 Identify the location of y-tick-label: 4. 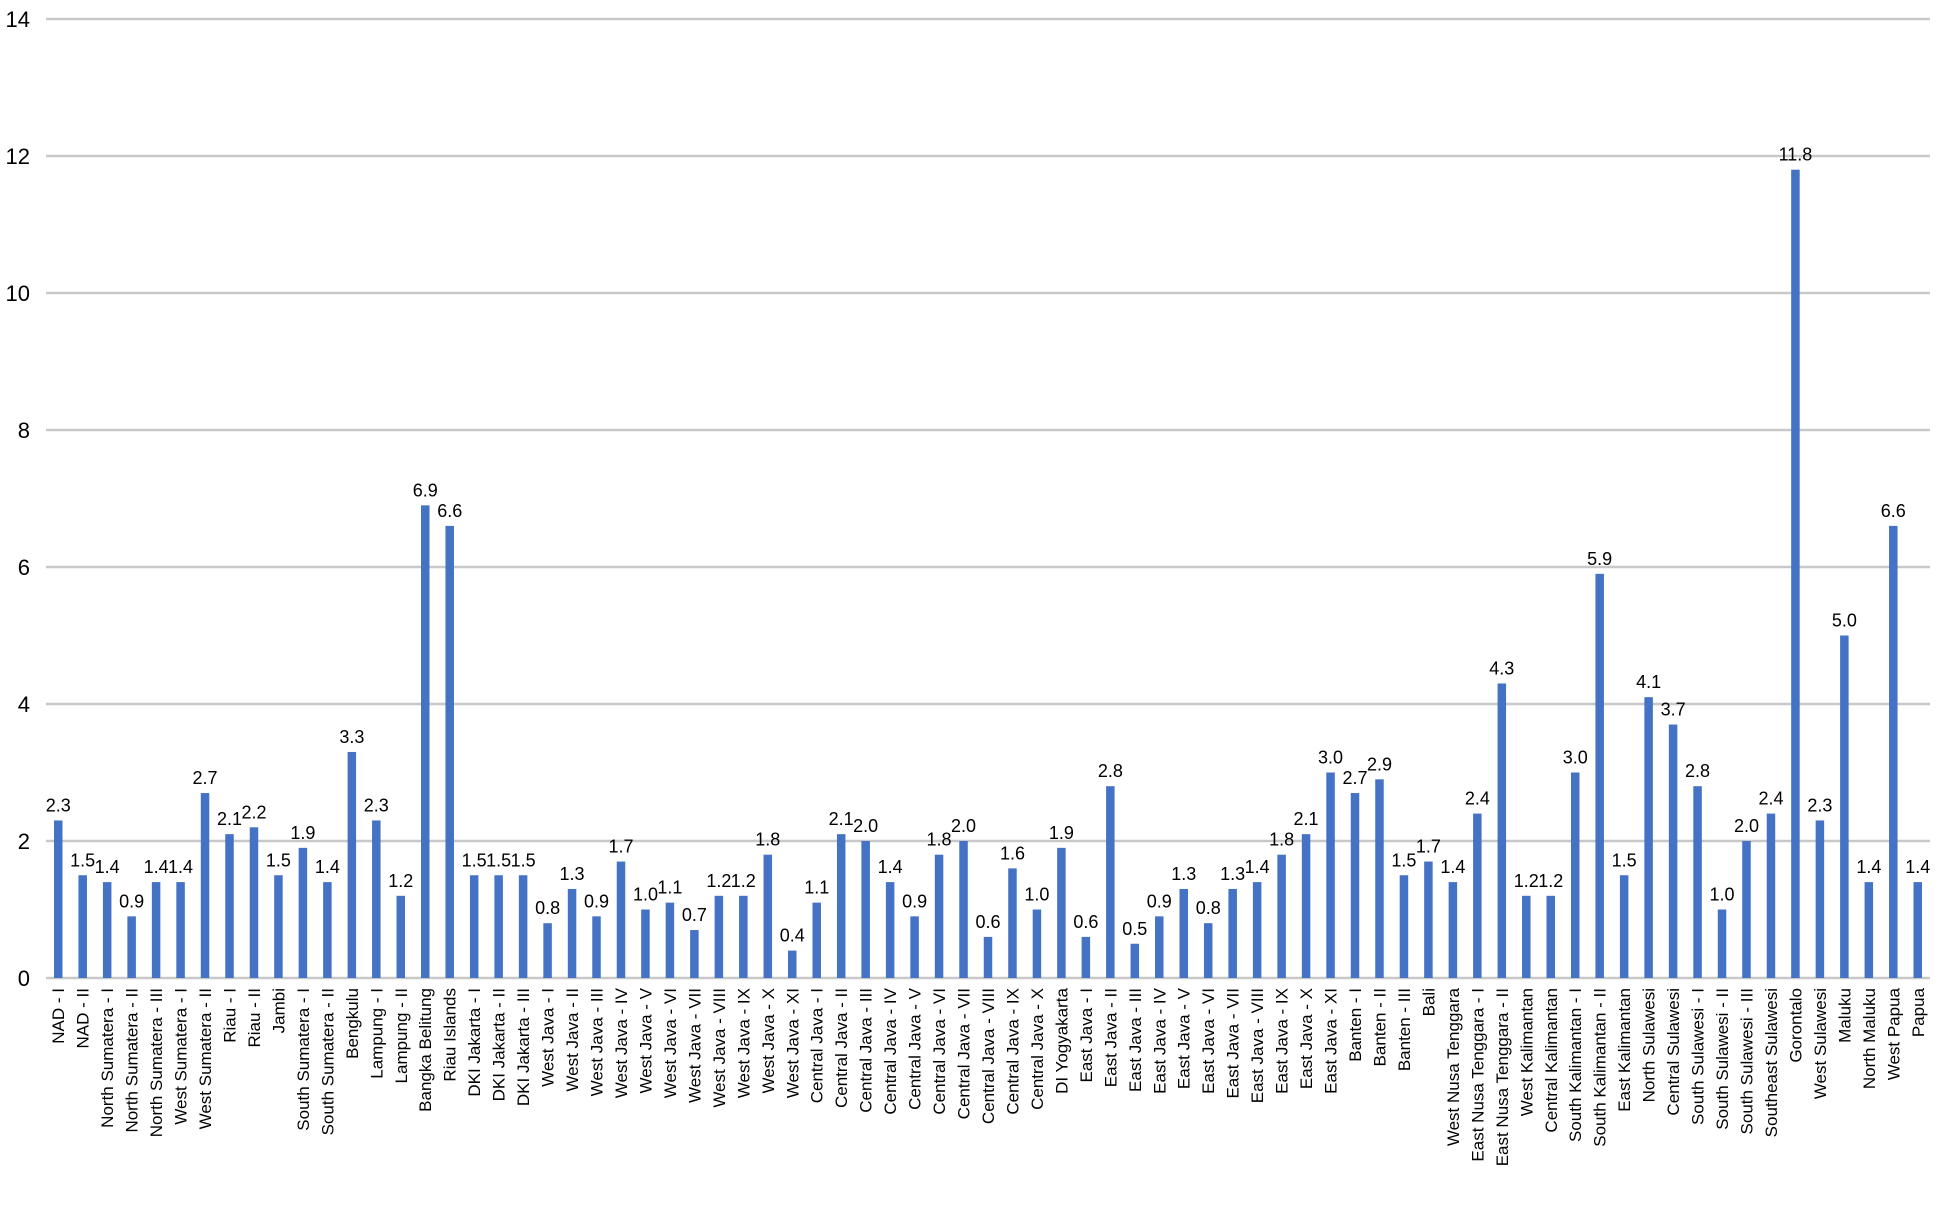
(24, 704).